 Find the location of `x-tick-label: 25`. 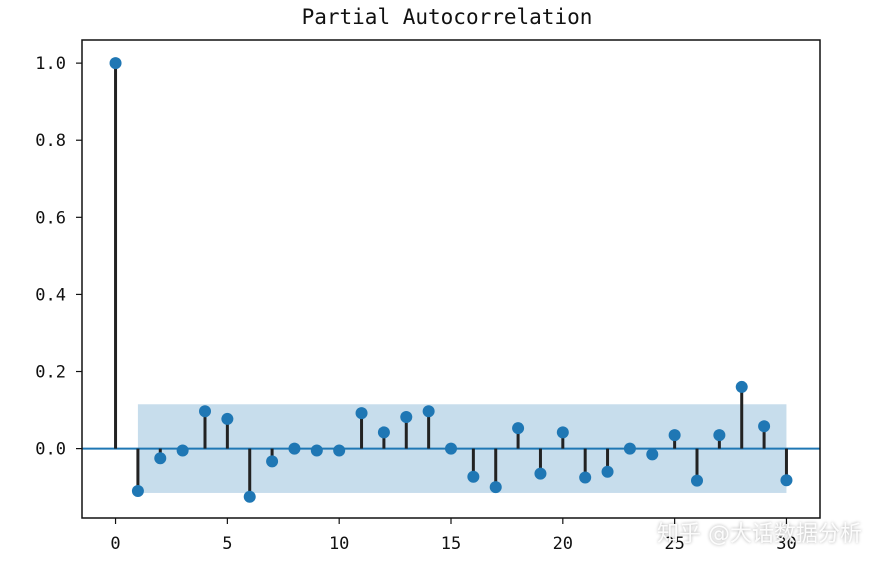

x-tick-label: 25 is located at coordinates (674, 544).